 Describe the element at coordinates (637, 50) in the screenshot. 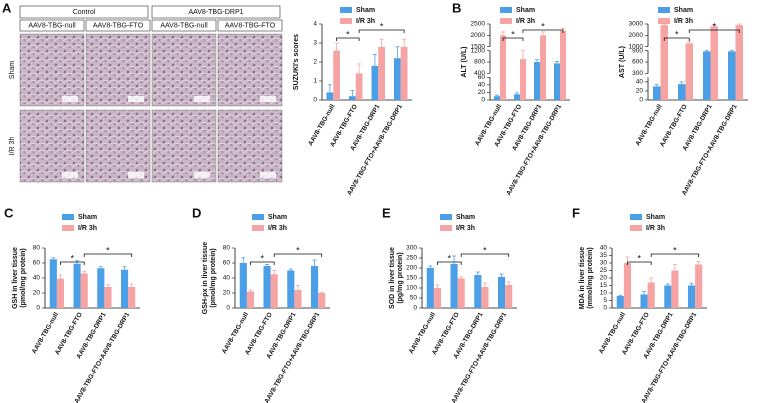

I see `y-tick-label: 900` at that location.